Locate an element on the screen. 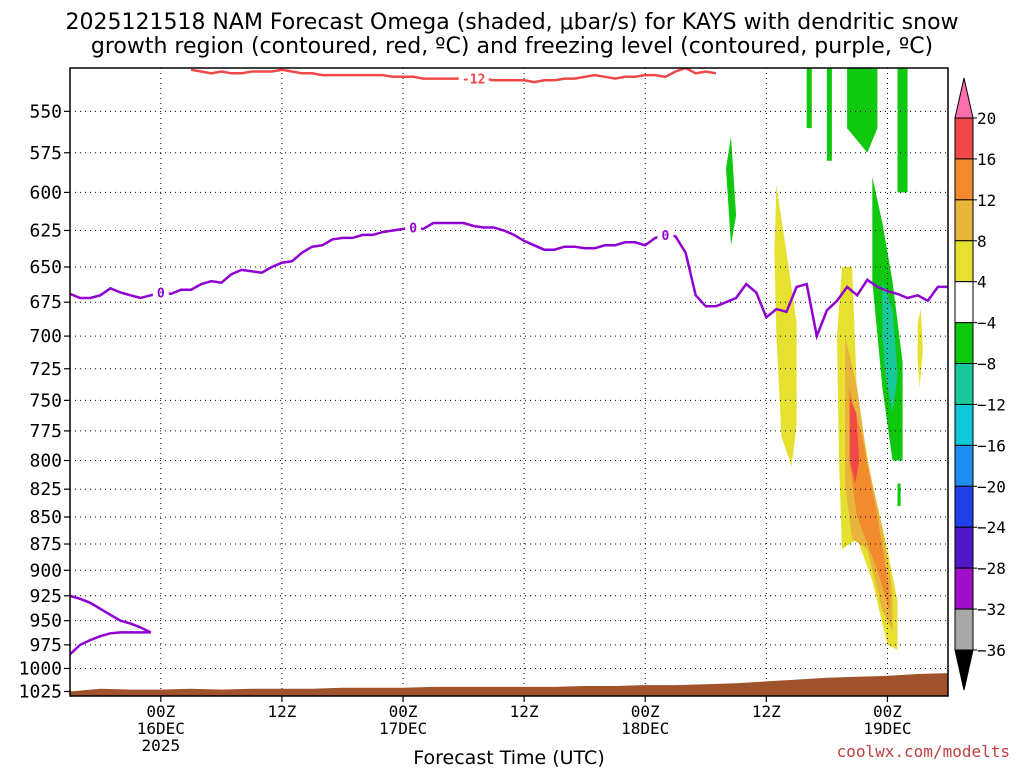  x-tick-label-42-0: 12Z is located at coordinates (524, 711).